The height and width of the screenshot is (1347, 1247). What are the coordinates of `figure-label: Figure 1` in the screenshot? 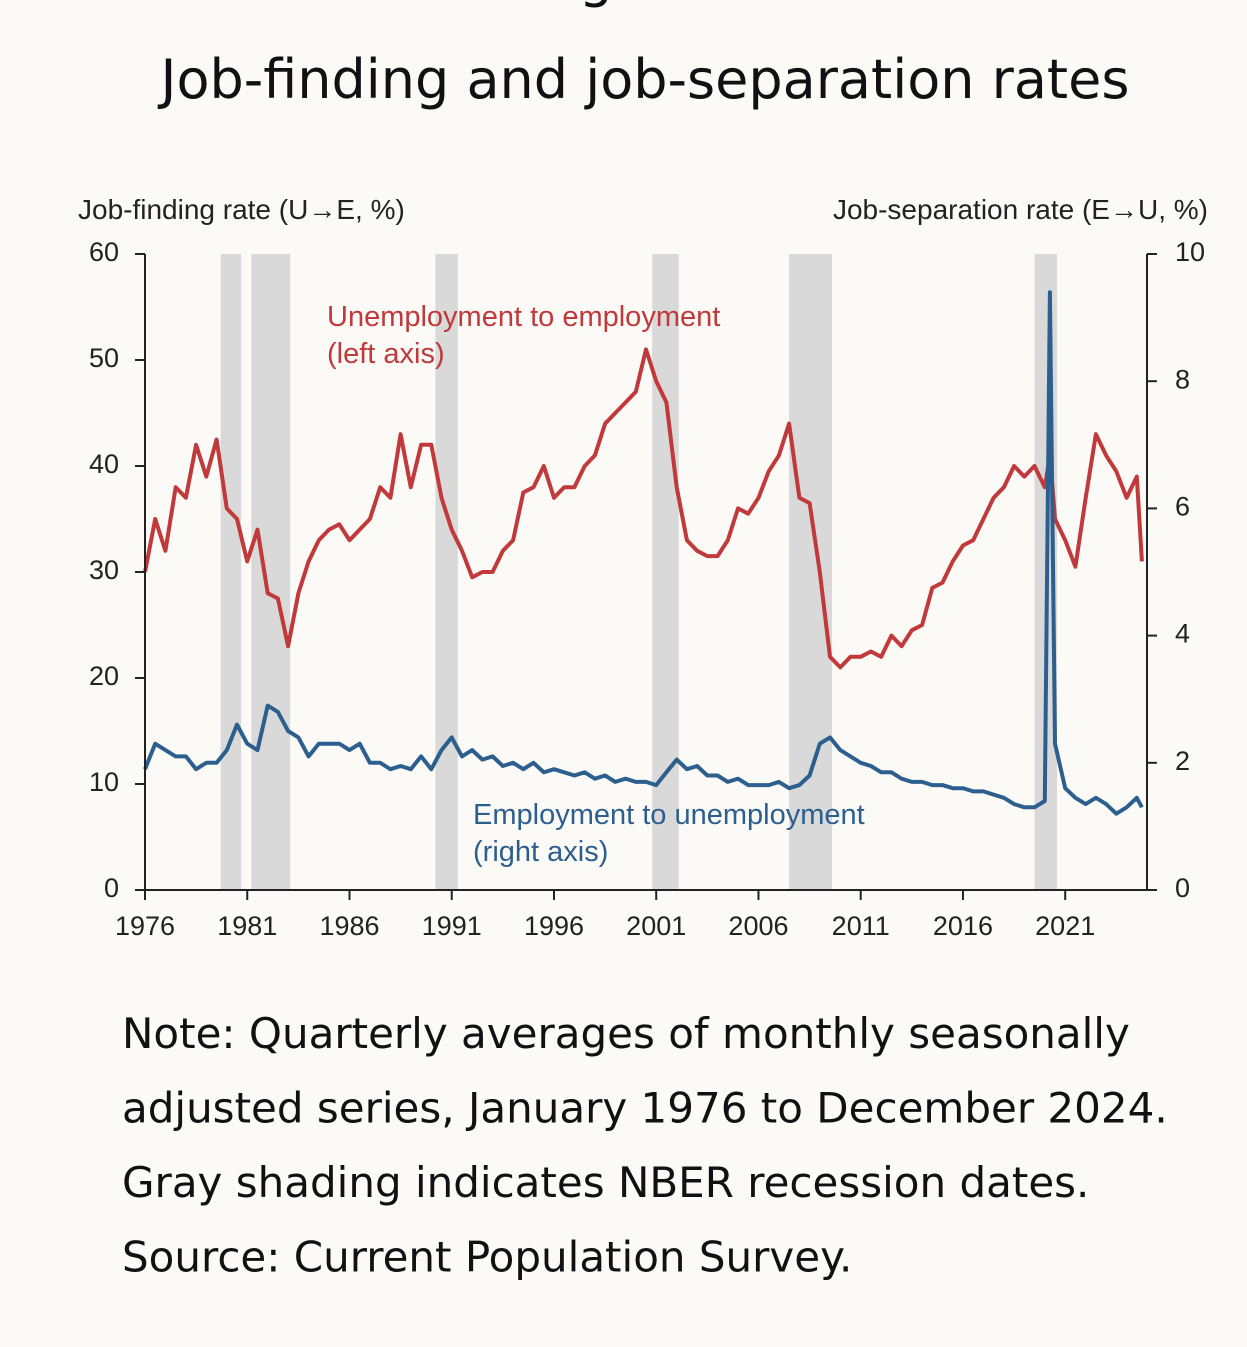 It's located at (645, 4).